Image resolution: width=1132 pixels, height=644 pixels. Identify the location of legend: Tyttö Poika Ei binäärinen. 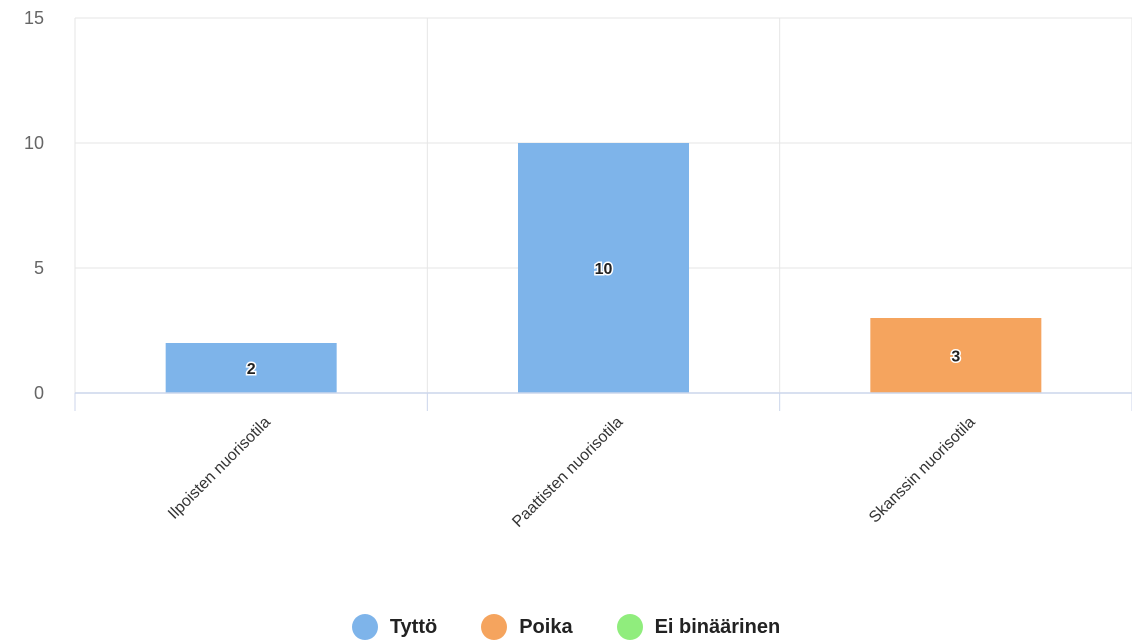
(566, 627).